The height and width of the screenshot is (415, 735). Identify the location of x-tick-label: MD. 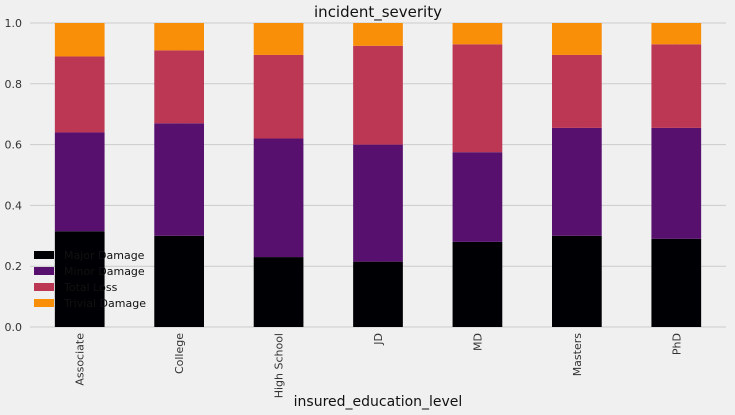
(477, 342).